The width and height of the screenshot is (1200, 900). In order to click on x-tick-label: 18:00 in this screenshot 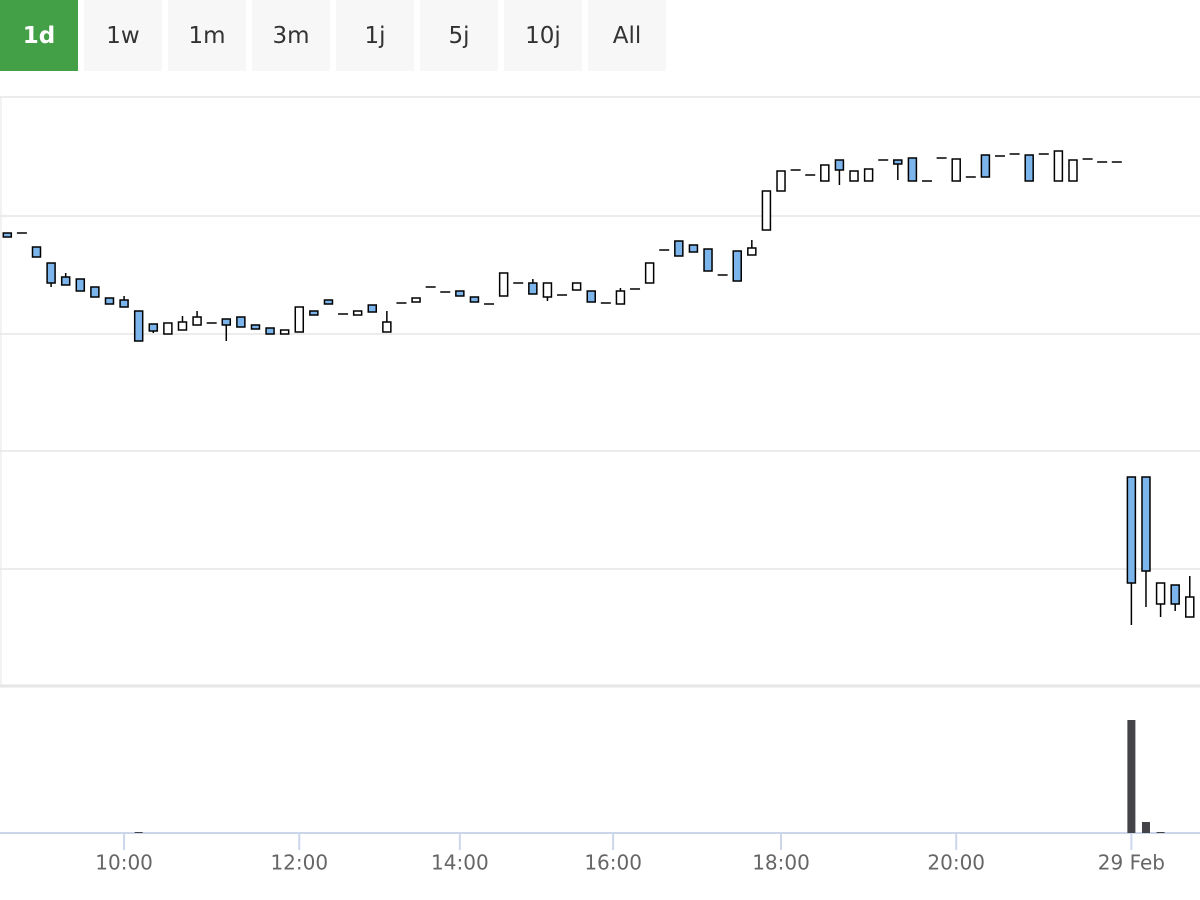, I will do `click(781, 863)`.